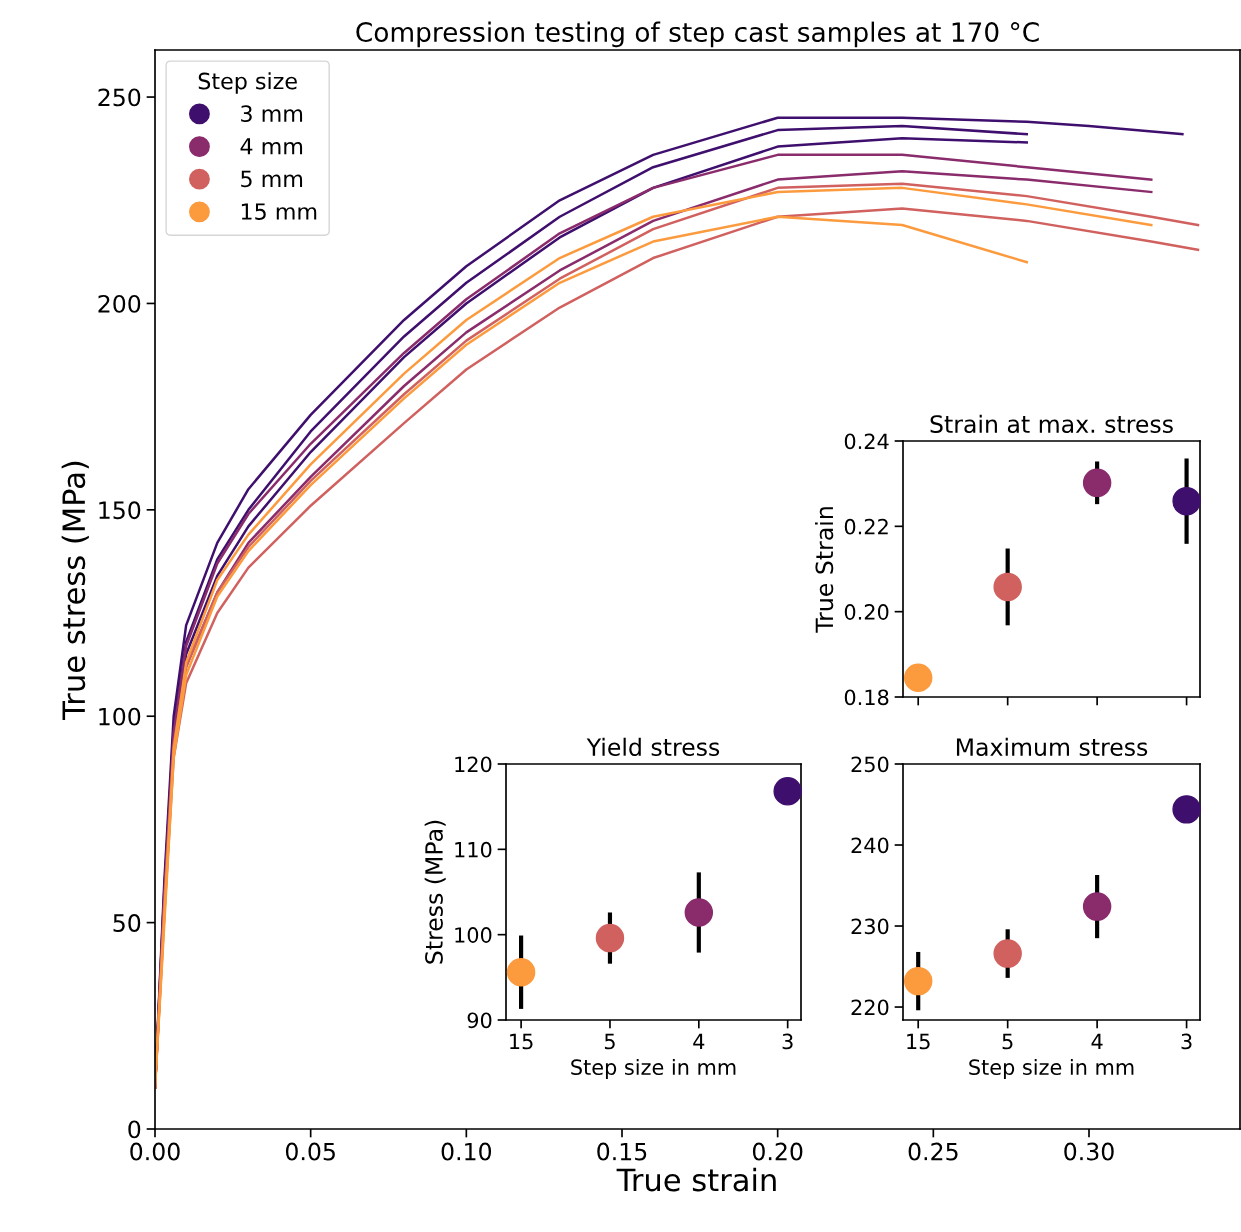 The height and width of the screenshot is (1232, 1241). Describe the element at coordinates (622, 1151) in the screenshot. I see `x-tick-label: 0.15` at that location.